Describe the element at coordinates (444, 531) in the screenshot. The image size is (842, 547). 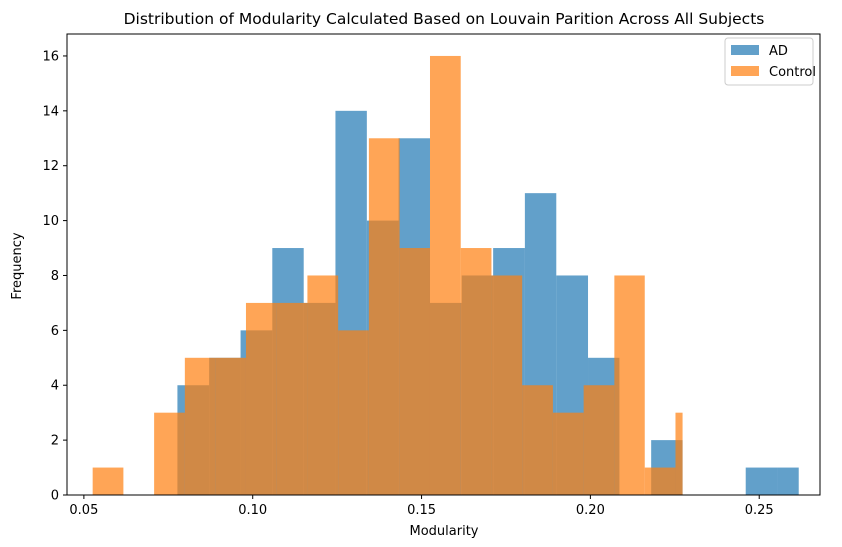
I see `x-axis-label: Modularity` at that location.